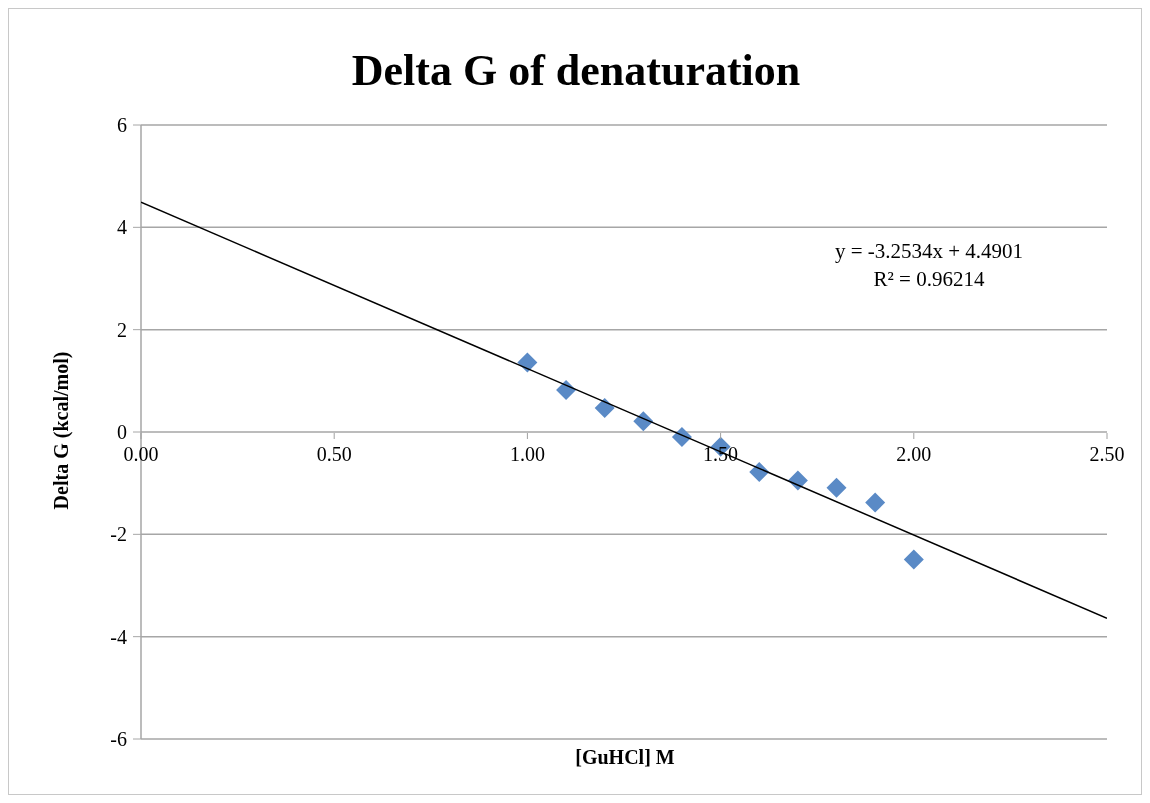 The image size is (1150, 803). I want to click on x-tick-label: 1.00, so click(527, 454).